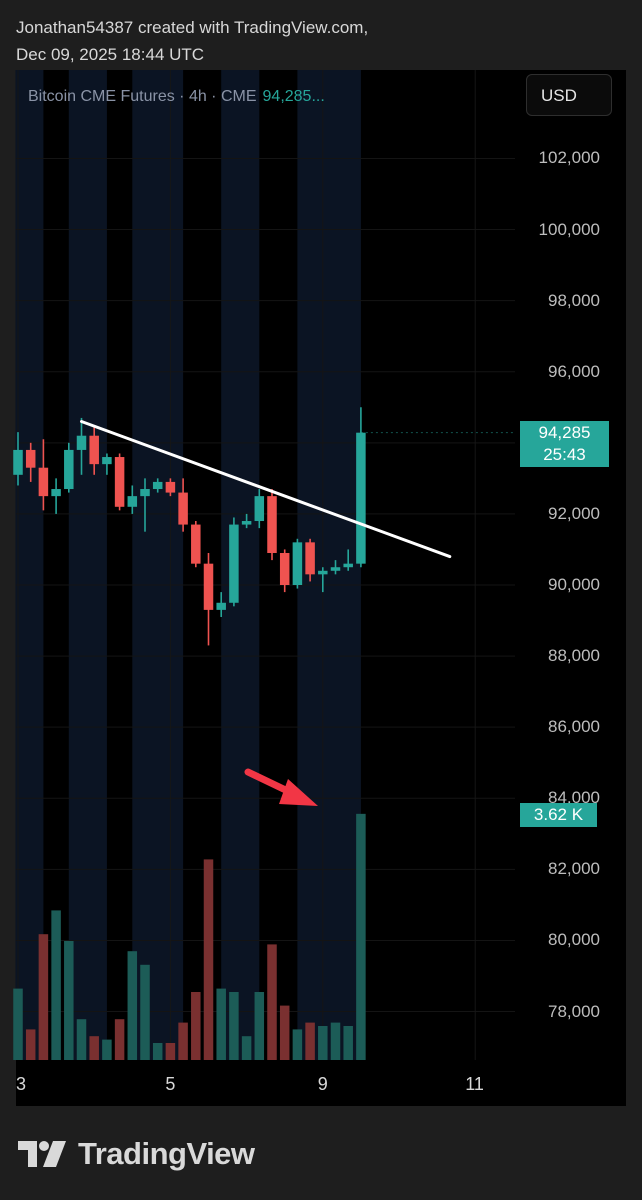 The height and width of the screenshot is (1200, 642). What do you see at coordinates (574, 727) in the screenshot?
I see `y-axis-tick-label: 86,000` at bounding box center [574, 727].